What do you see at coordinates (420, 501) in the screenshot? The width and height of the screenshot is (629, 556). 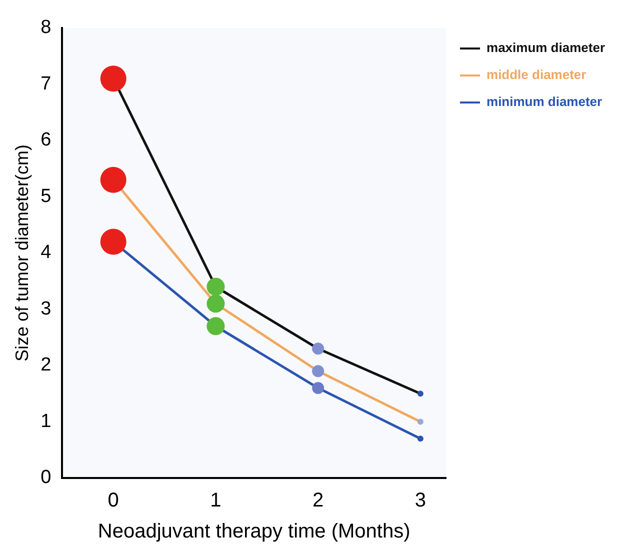 I see `x-tick-label: 3` at bounding box center [420, 501].